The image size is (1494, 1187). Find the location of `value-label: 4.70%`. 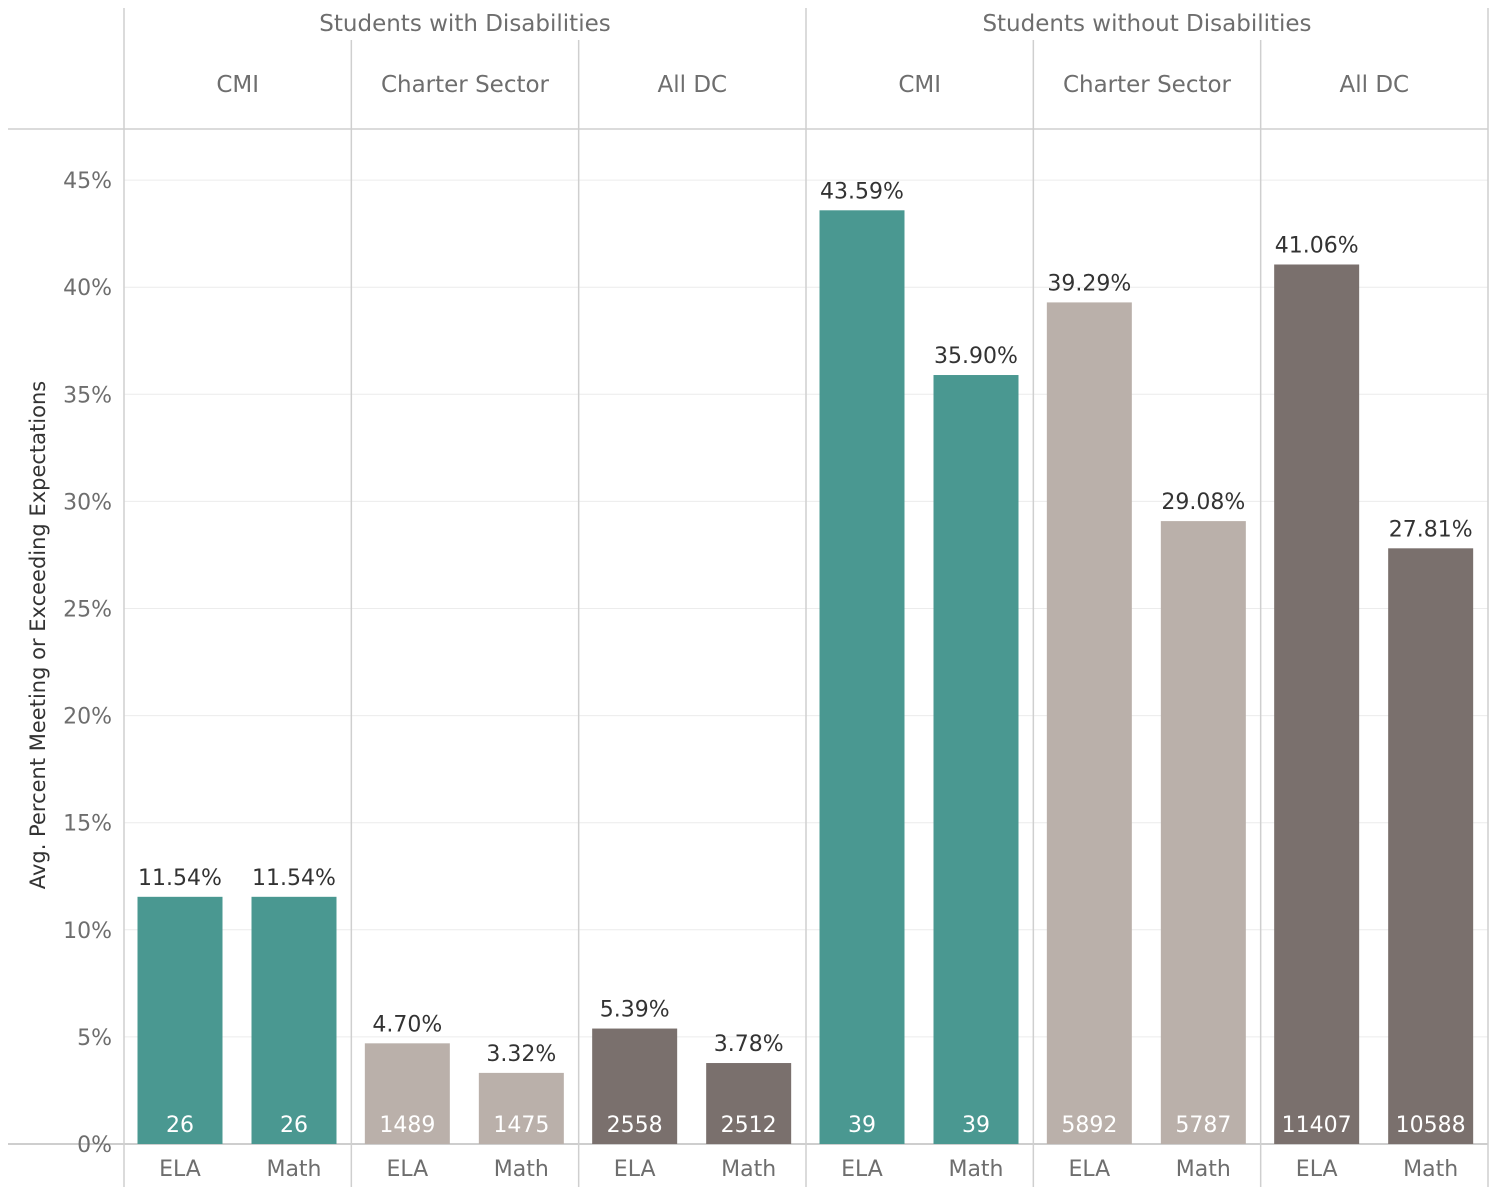

value-label: 4.70% is located at coordinates (407, 1024).